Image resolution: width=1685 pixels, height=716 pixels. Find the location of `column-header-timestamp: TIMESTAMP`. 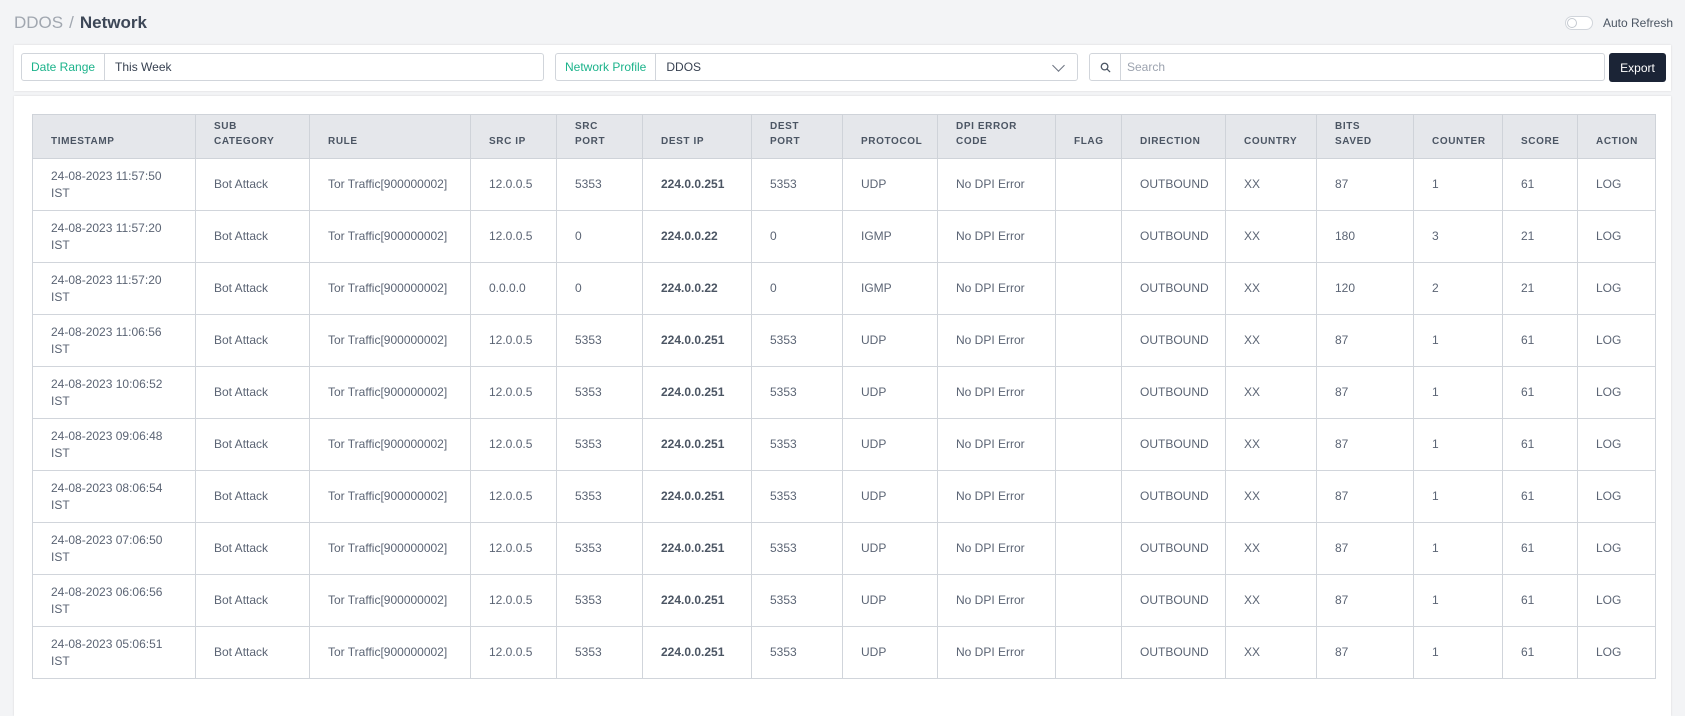

column-header-timestamp: TIMESTAMP is located at coordinates (114, 136).